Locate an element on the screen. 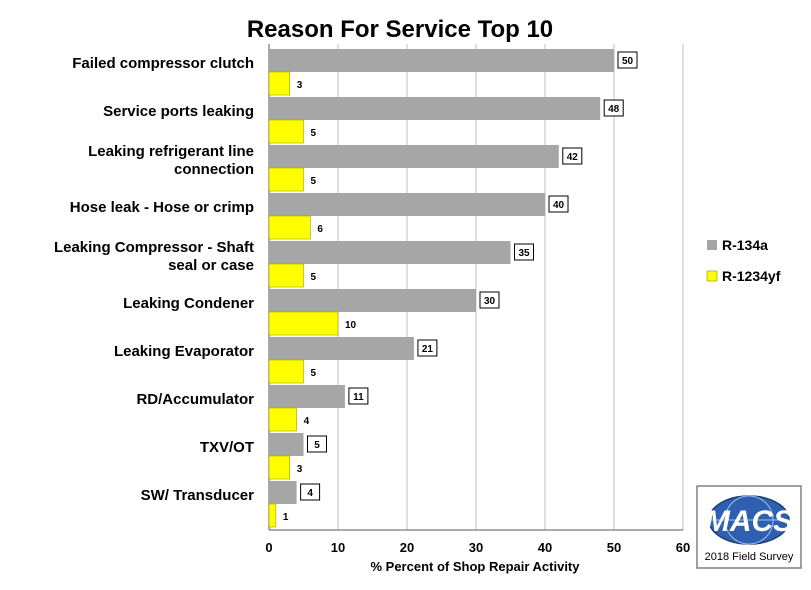  x-tick-label: 10 is located at coordinates (338, 547).